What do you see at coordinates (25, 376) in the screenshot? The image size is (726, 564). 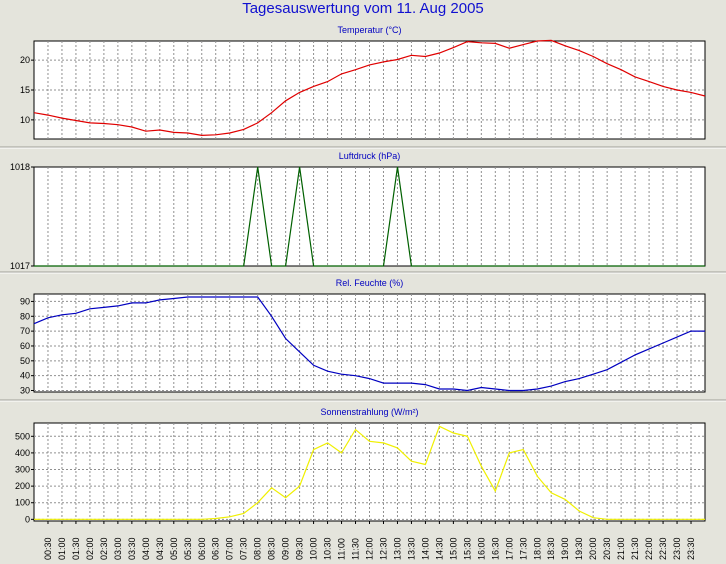 I see `y-tick-label: 40` at bounding box center [25, 376].